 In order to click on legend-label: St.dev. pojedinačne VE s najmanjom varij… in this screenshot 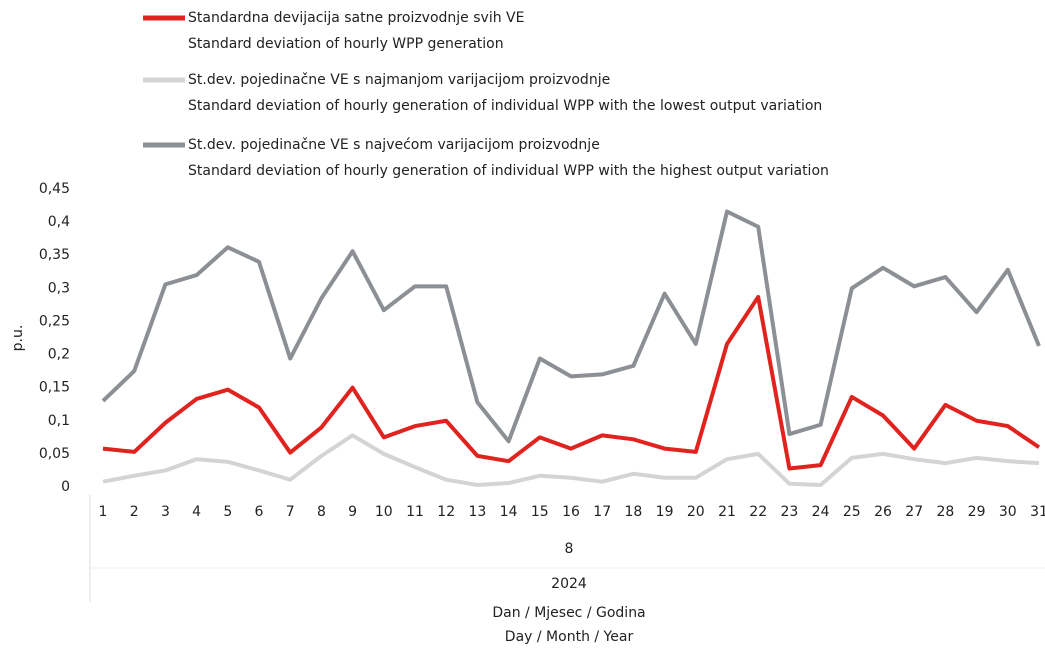, I will do `click(399, 80)`.